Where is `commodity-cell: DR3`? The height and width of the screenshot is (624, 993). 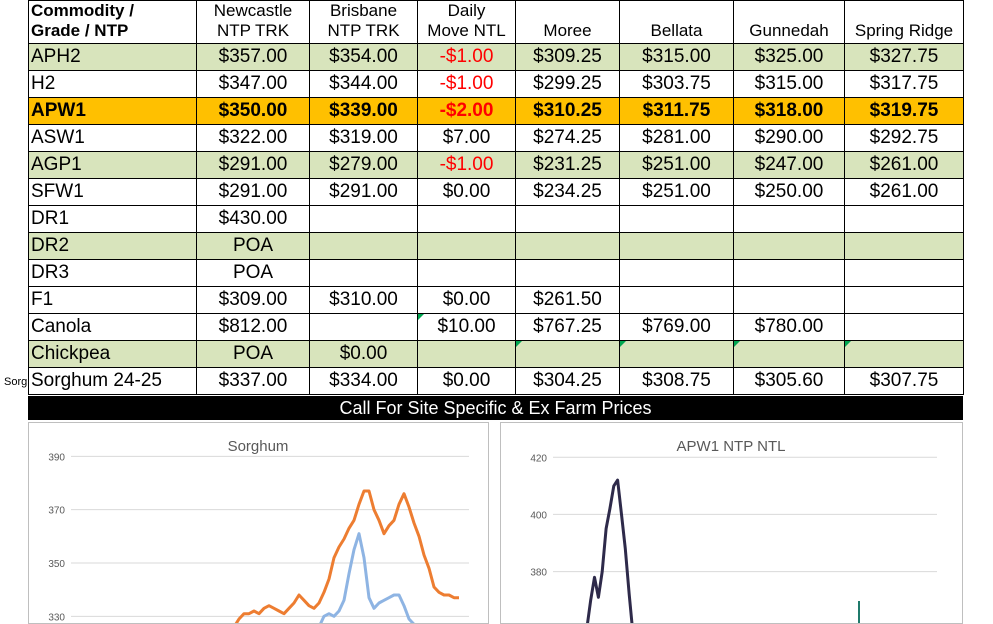 commodity-cell: DR3 is located at coordinates (112, 273).